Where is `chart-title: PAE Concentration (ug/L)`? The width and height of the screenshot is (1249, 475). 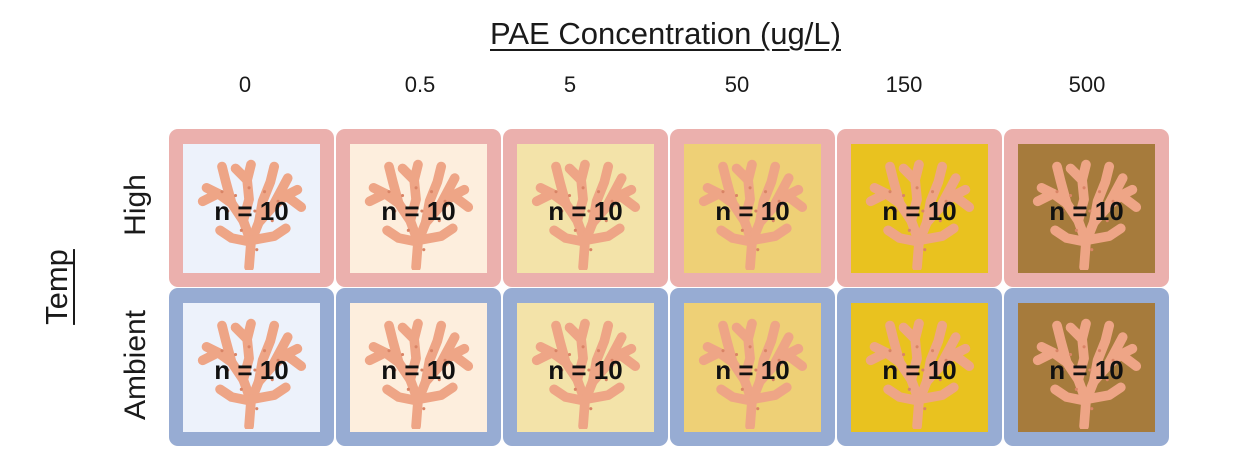 chart-title: PAE Concentration (ug/L) is located at coordinates (665, 33).